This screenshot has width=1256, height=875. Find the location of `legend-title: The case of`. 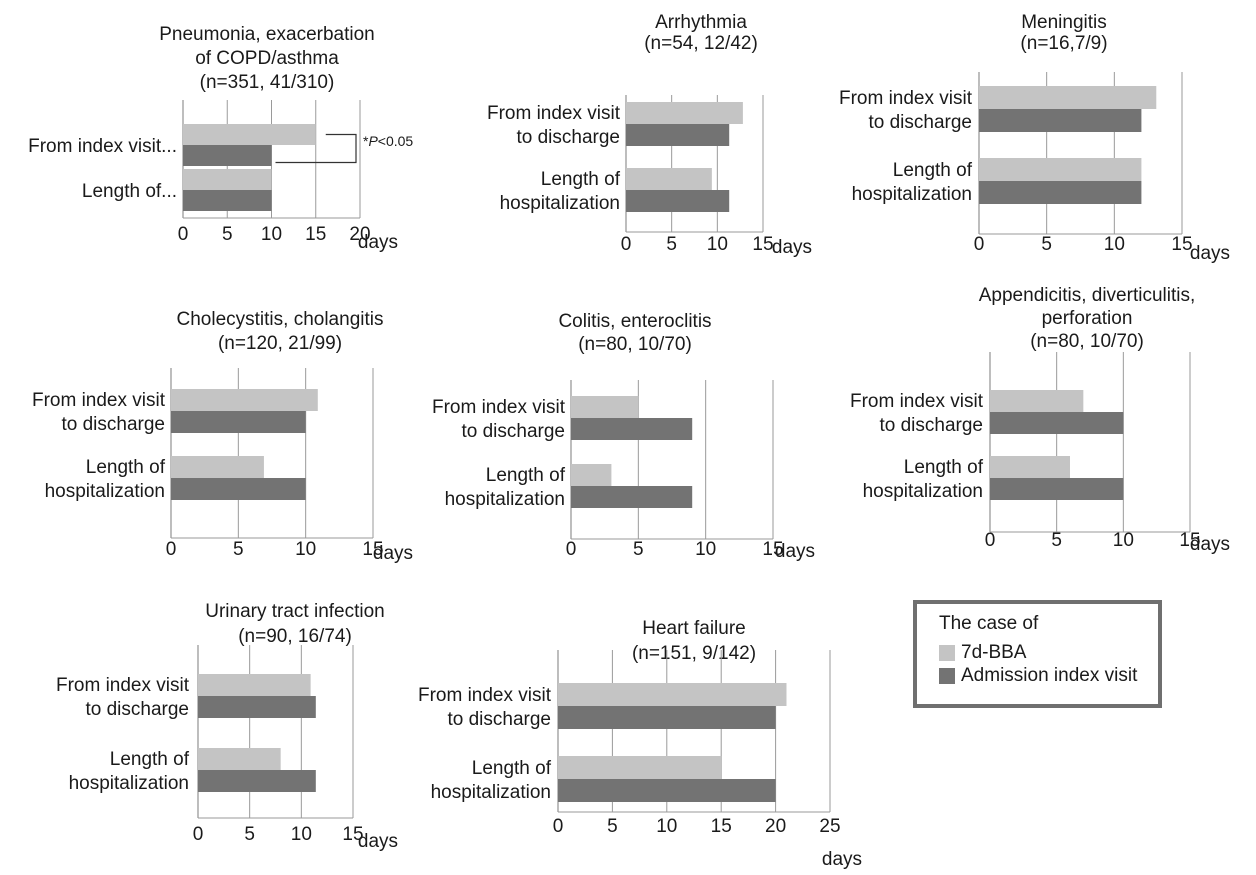

legend-title: The case of is located at coordinates (989, 623).